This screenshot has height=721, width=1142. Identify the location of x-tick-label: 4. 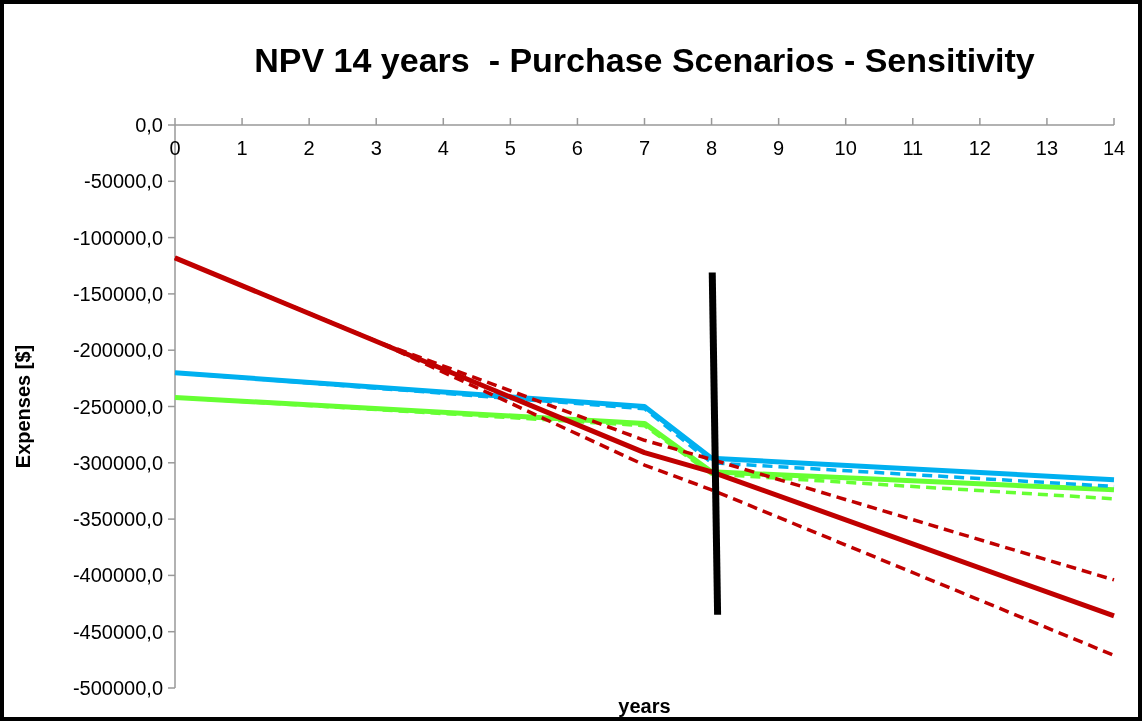
(443, 148).